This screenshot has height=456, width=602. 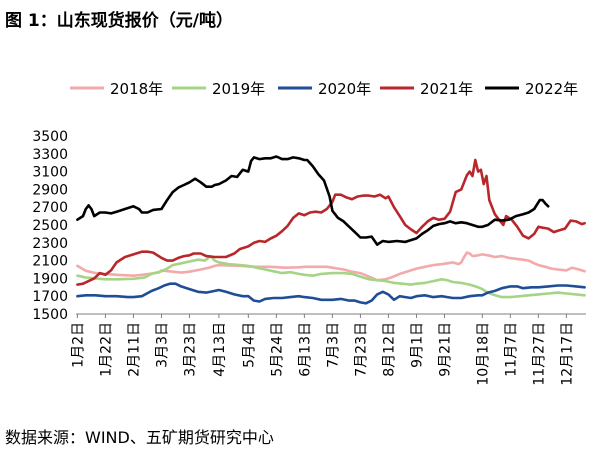 What do you see at coordinates (567, 354) in the screenshot?
I see `x-tick-label: 12月17日` at bounding box center [567, 354].